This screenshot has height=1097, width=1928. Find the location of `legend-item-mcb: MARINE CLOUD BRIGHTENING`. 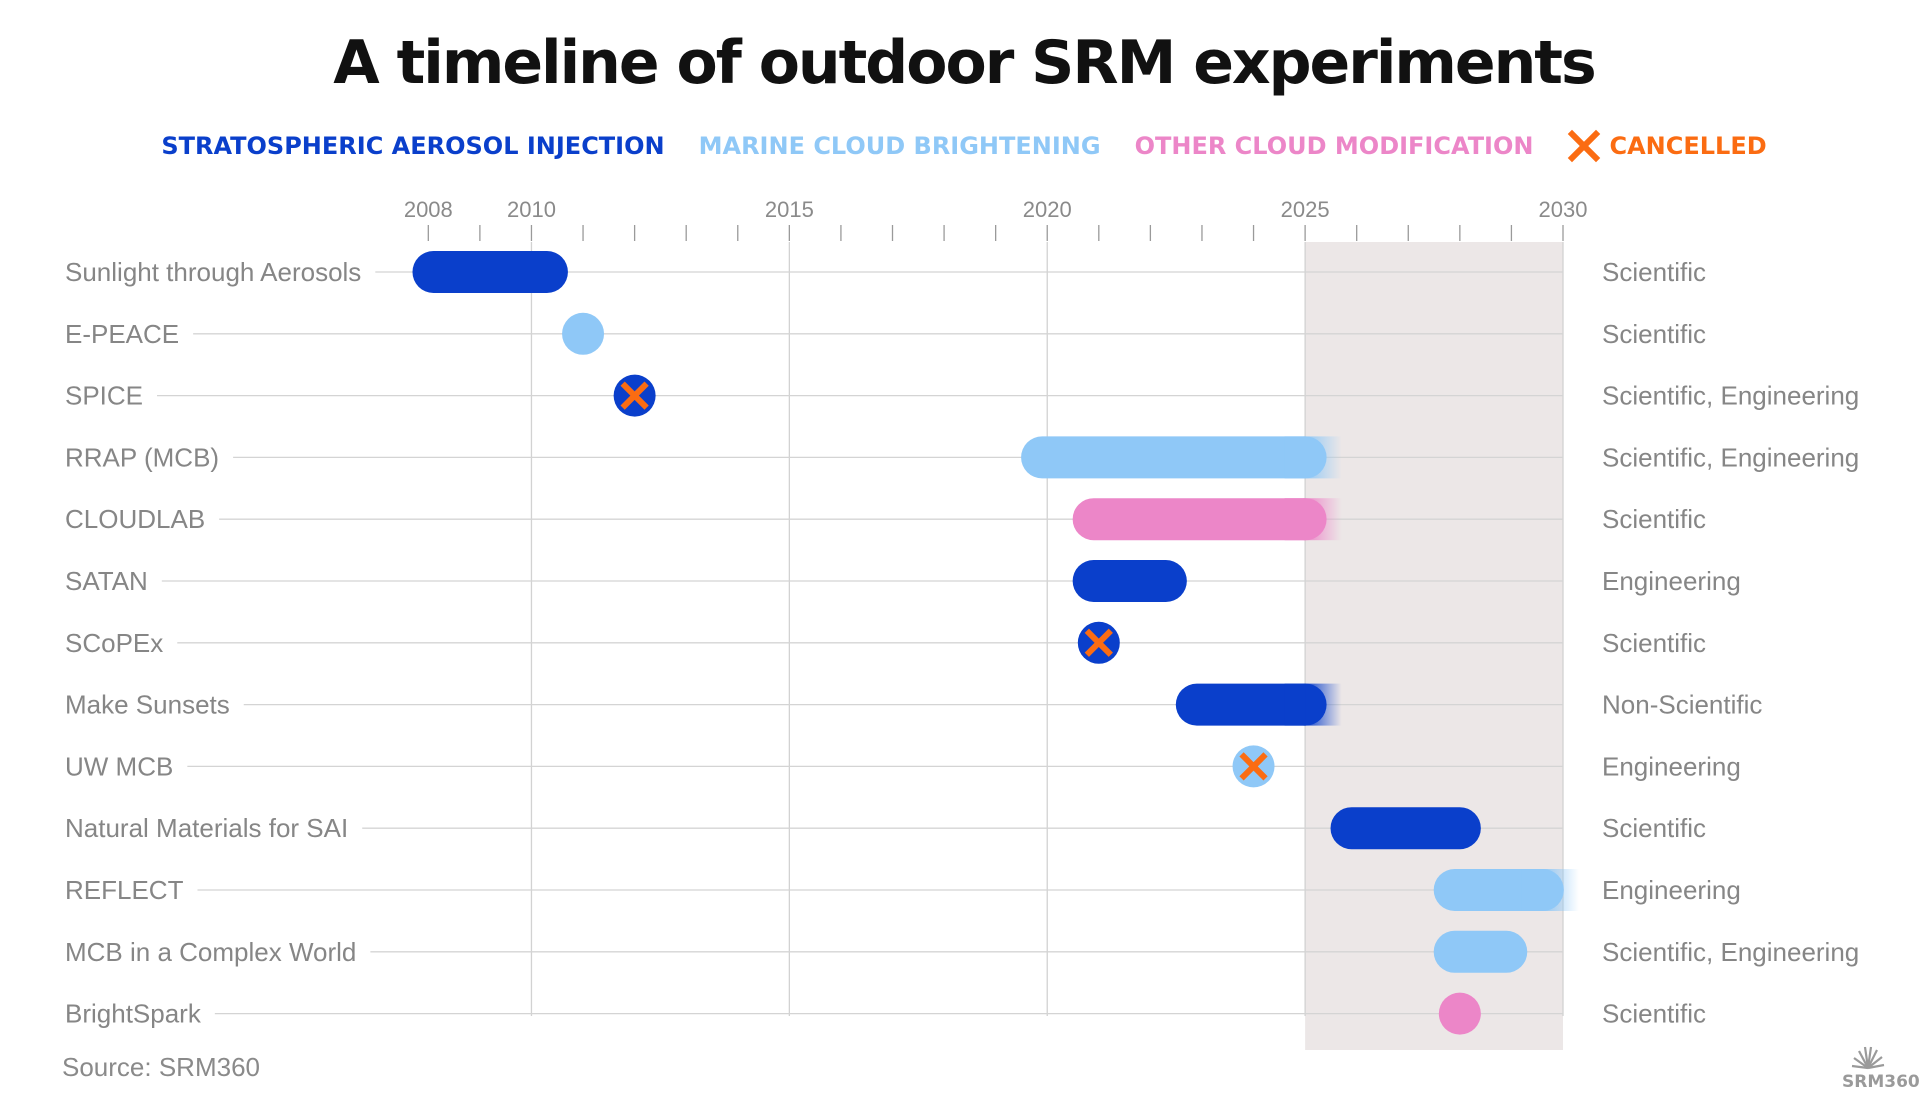

legend-item-mcb: MARINE CLOUD BRIGHTENING is located at coordinates (900, 146).